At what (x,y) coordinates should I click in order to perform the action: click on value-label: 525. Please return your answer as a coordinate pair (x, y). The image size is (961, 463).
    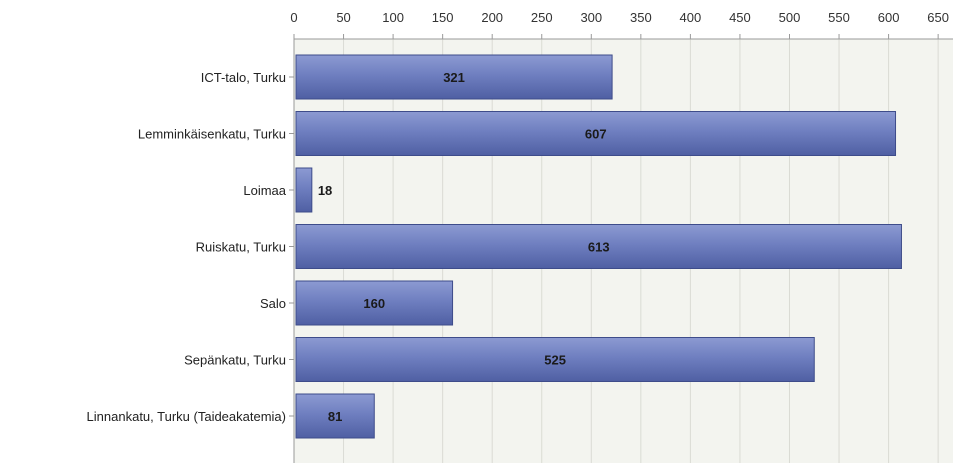
    Looking at the image, I should click on (555, 360).